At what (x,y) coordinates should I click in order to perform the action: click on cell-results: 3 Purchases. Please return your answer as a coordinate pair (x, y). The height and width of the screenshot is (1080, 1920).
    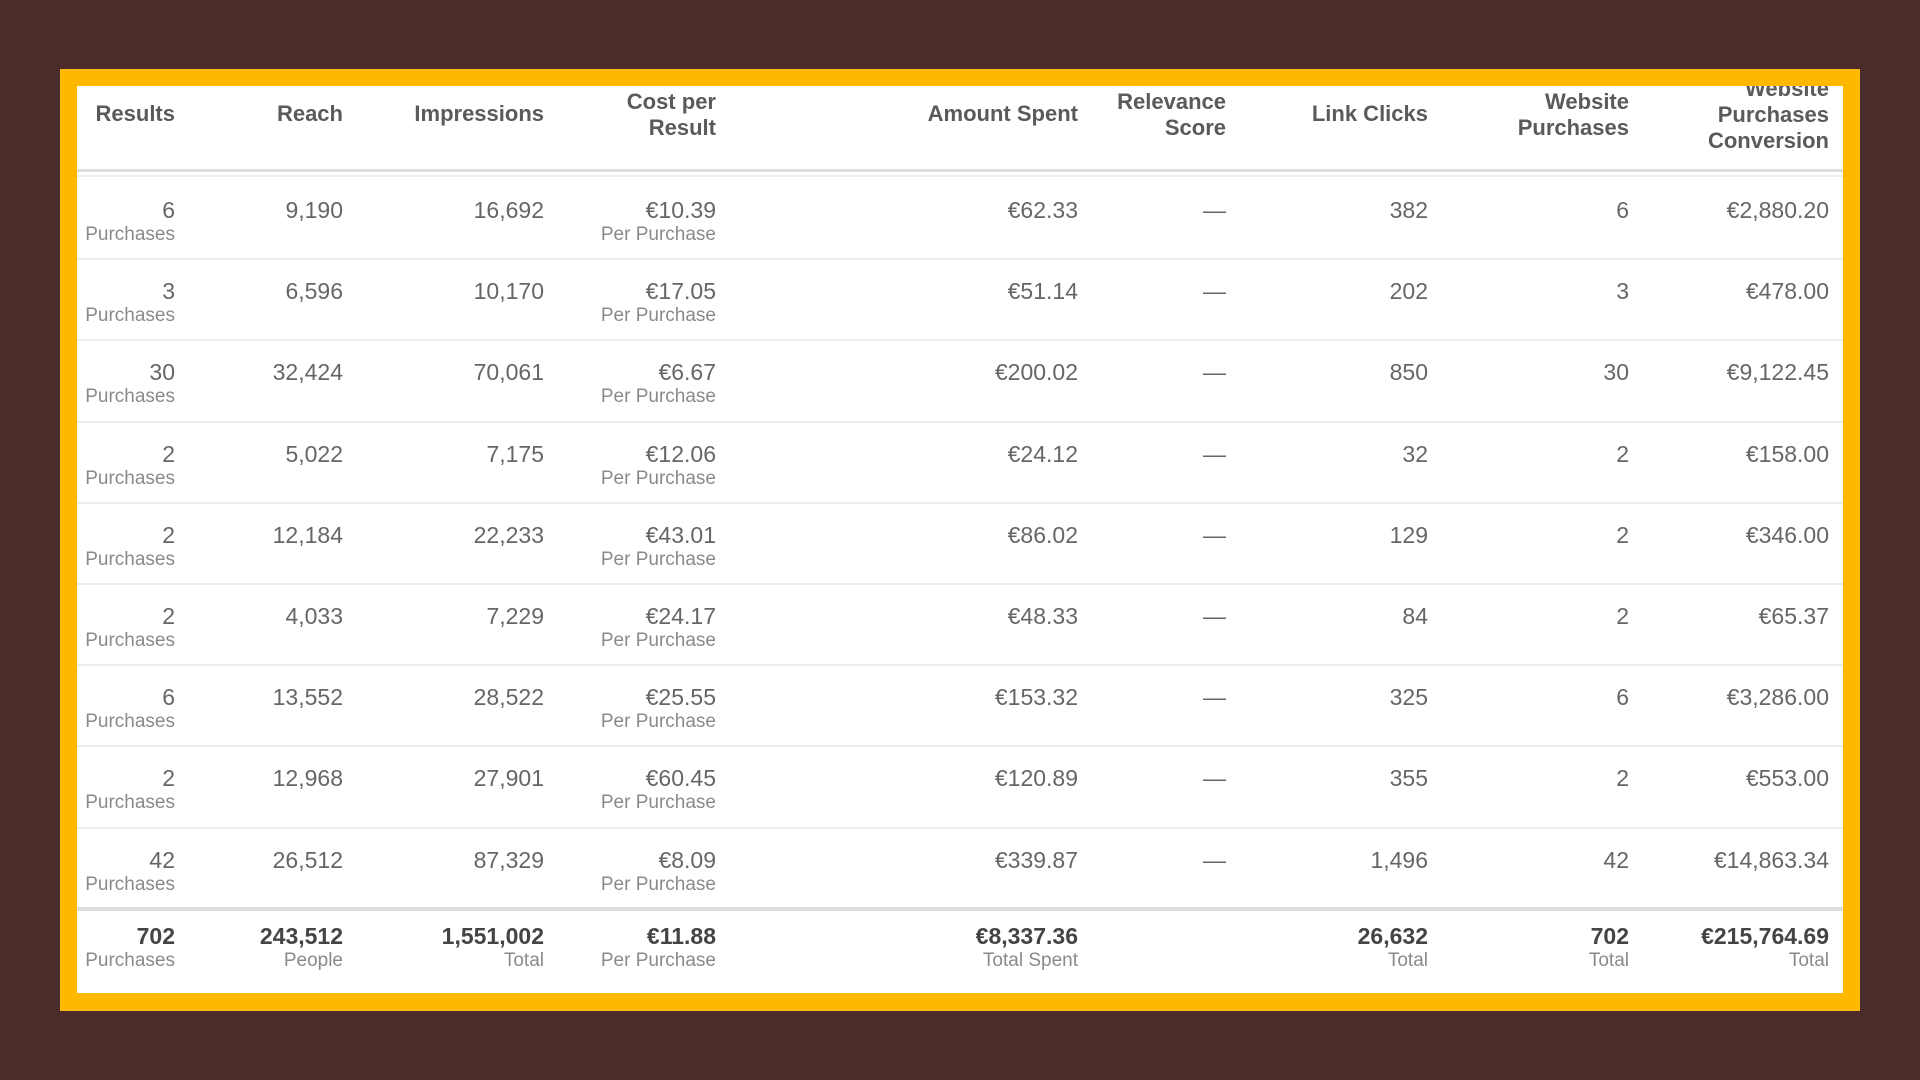
    Looking at the image, I should click on (130, 303).